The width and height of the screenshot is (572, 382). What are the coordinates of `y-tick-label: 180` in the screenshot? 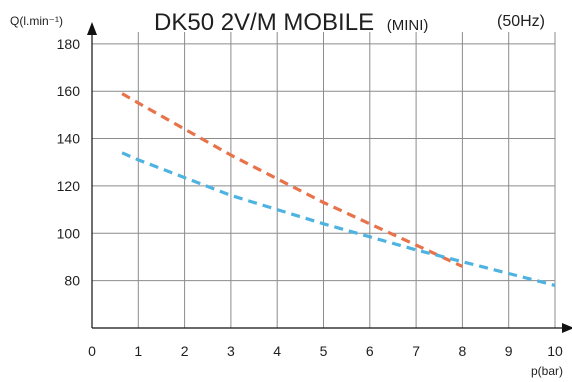 It's located at (69, 44).